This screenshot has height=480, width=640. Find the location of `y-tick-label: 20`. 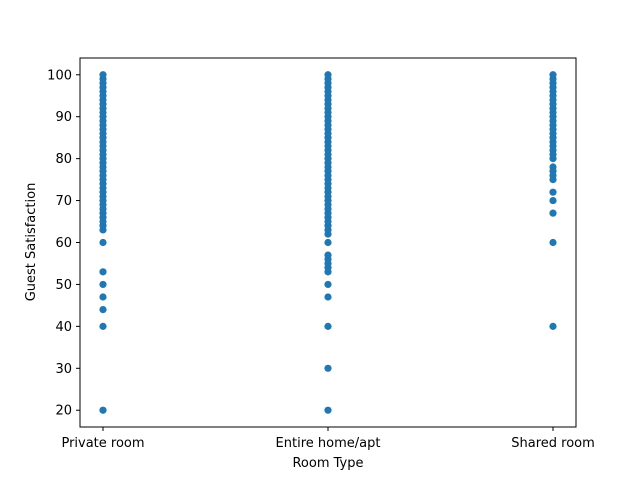

y-tick-label: 20 is located at coordinates (63, 411).